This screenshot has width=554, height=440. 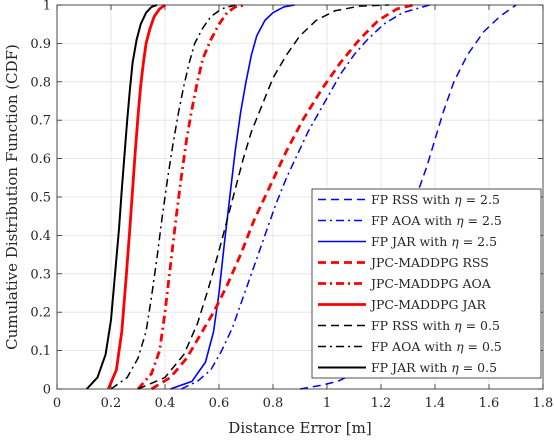 What do you see at coordinates (47, 7) in the screenshot?
I see `y-tick-label: 1` at bounding box center [47, 7].